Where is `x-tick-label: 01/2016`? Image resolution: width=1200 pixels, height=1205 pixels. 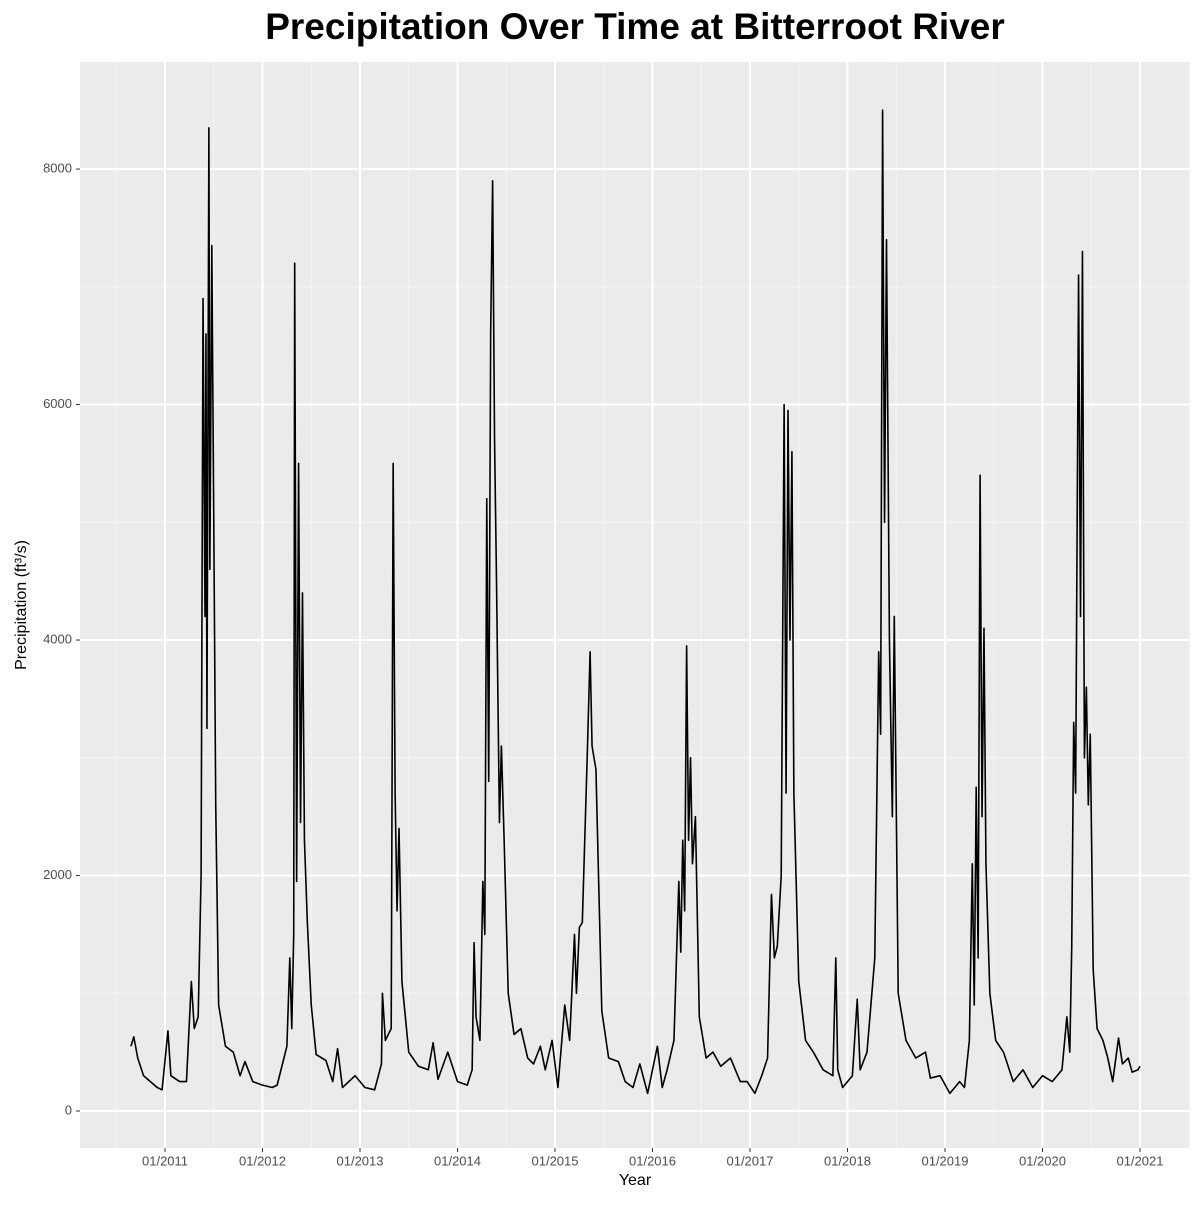 x-tick-label: 01/2016 is located at coordinates (652, 1160).